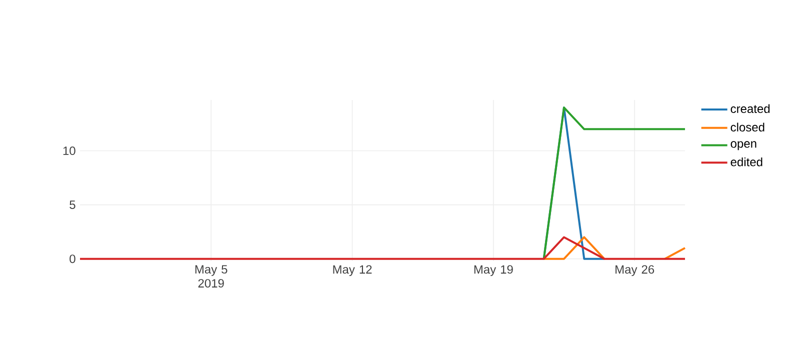  Describe the element at coordinates (746, 161) in the screenshot. I see `legend-label: edited` at that location.